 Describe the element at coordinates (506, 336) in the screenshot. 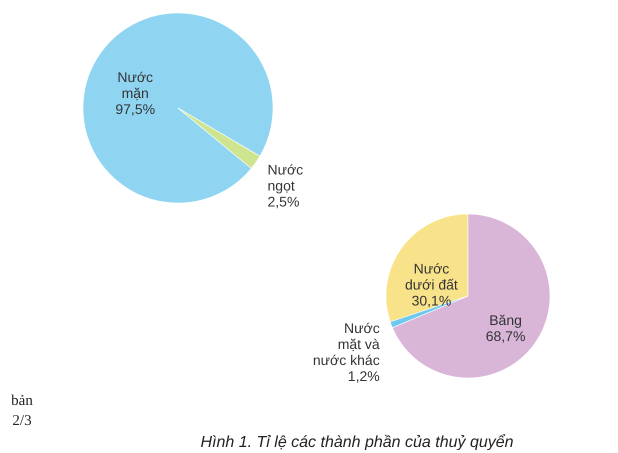

I see `data-label: 68,7%` at that location.